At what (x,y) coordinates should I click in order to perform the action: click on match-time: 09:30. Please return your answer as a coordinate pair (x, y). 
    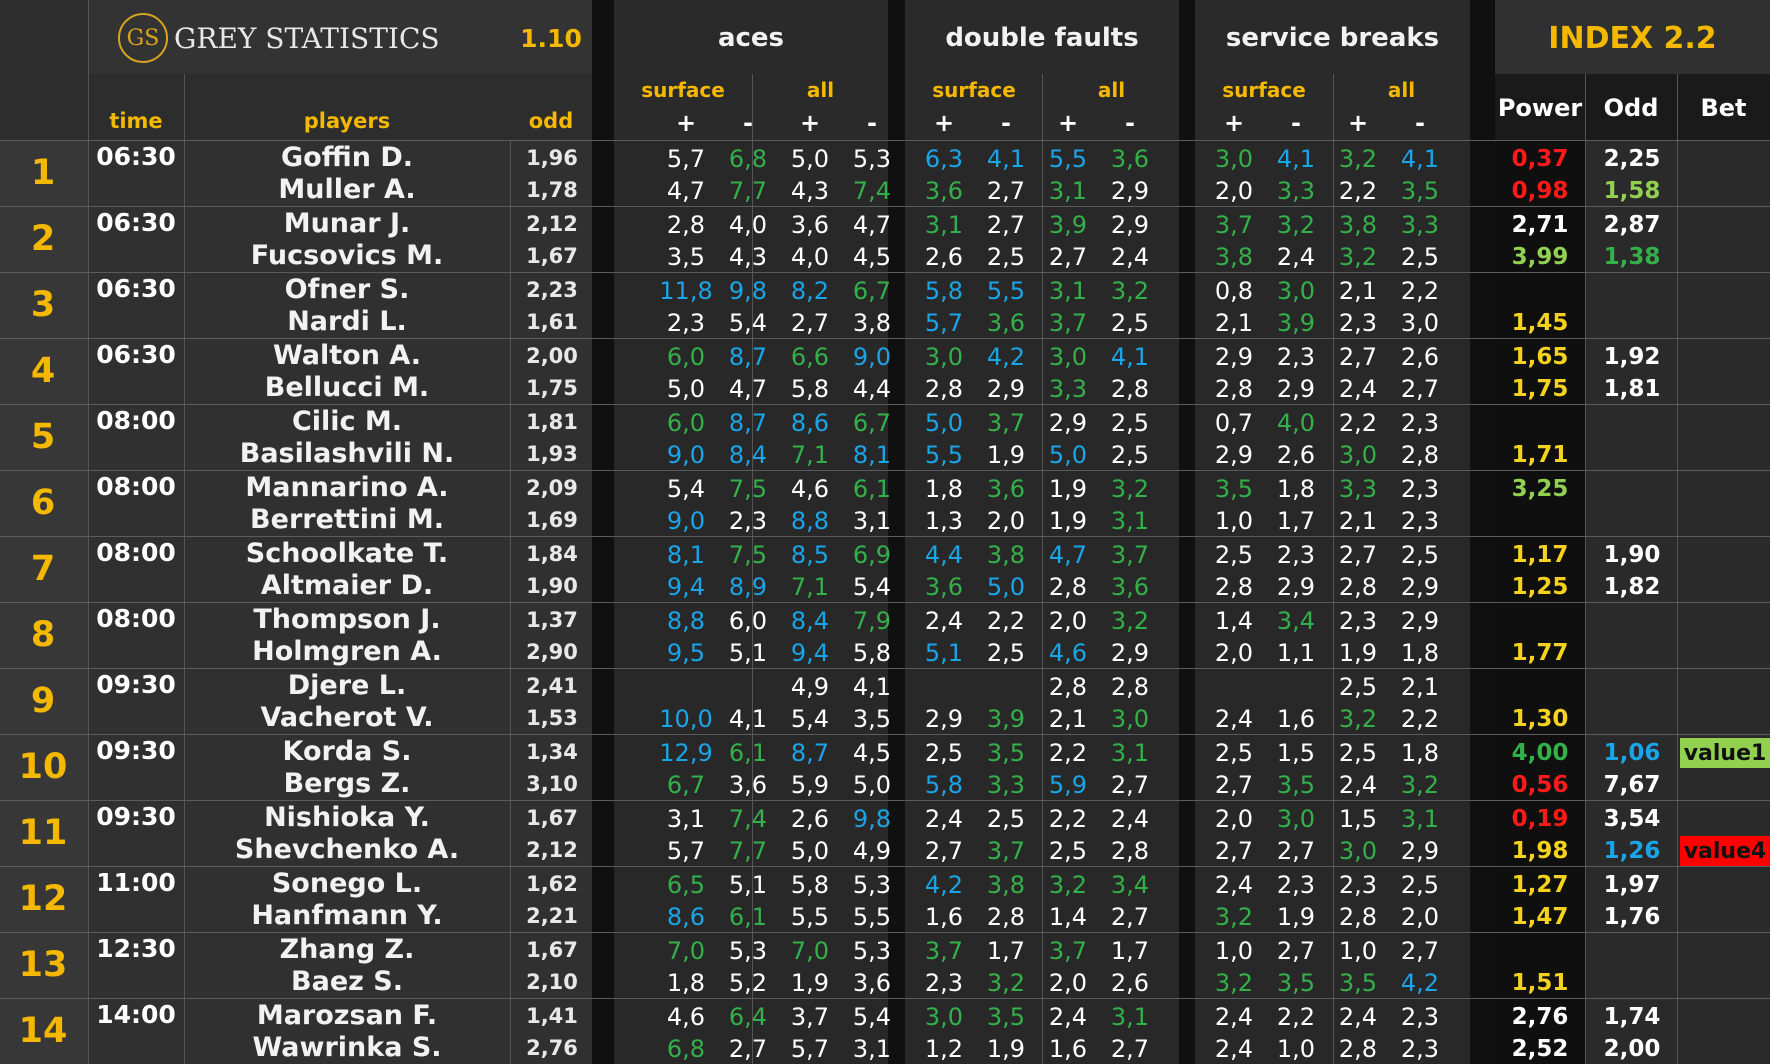
    Looking at the image, I should click on (136, 816).